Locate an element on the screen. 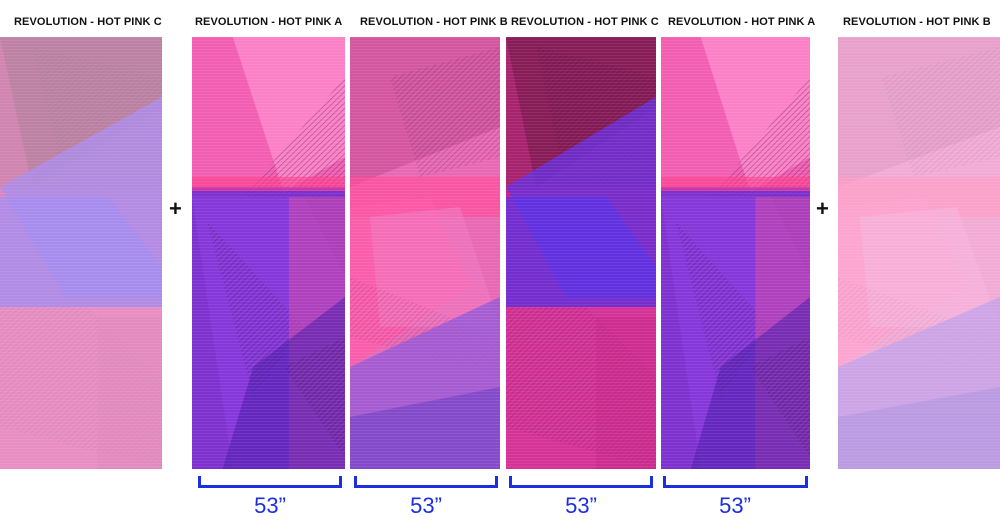  width-label-4: 53” is located at coordinates (735, 505).